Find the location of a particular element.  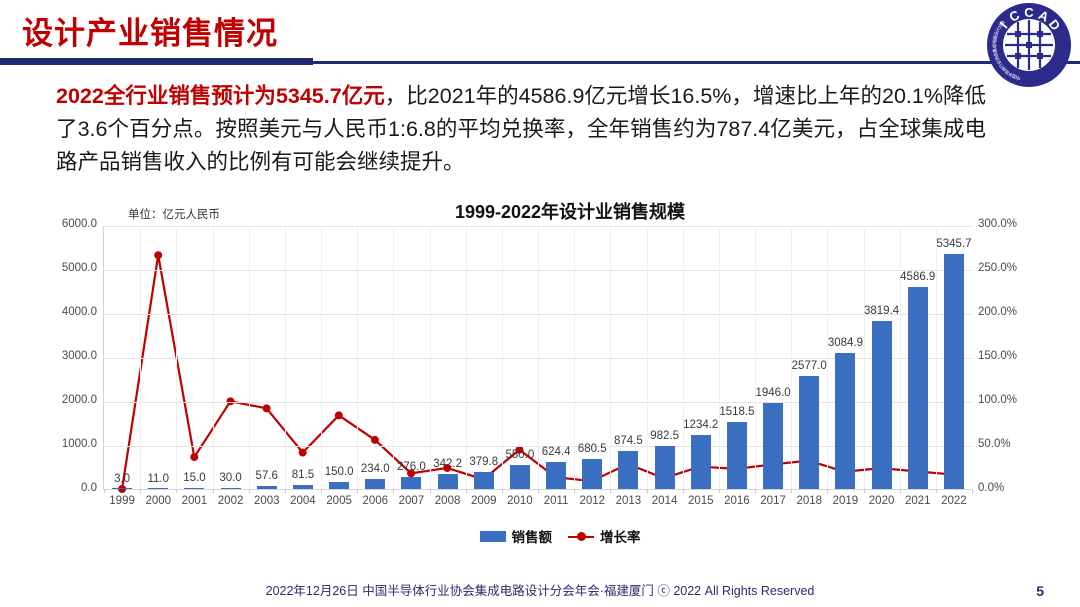

y-axis-tick-left: 0.0 is located at coordinates (89, 488).